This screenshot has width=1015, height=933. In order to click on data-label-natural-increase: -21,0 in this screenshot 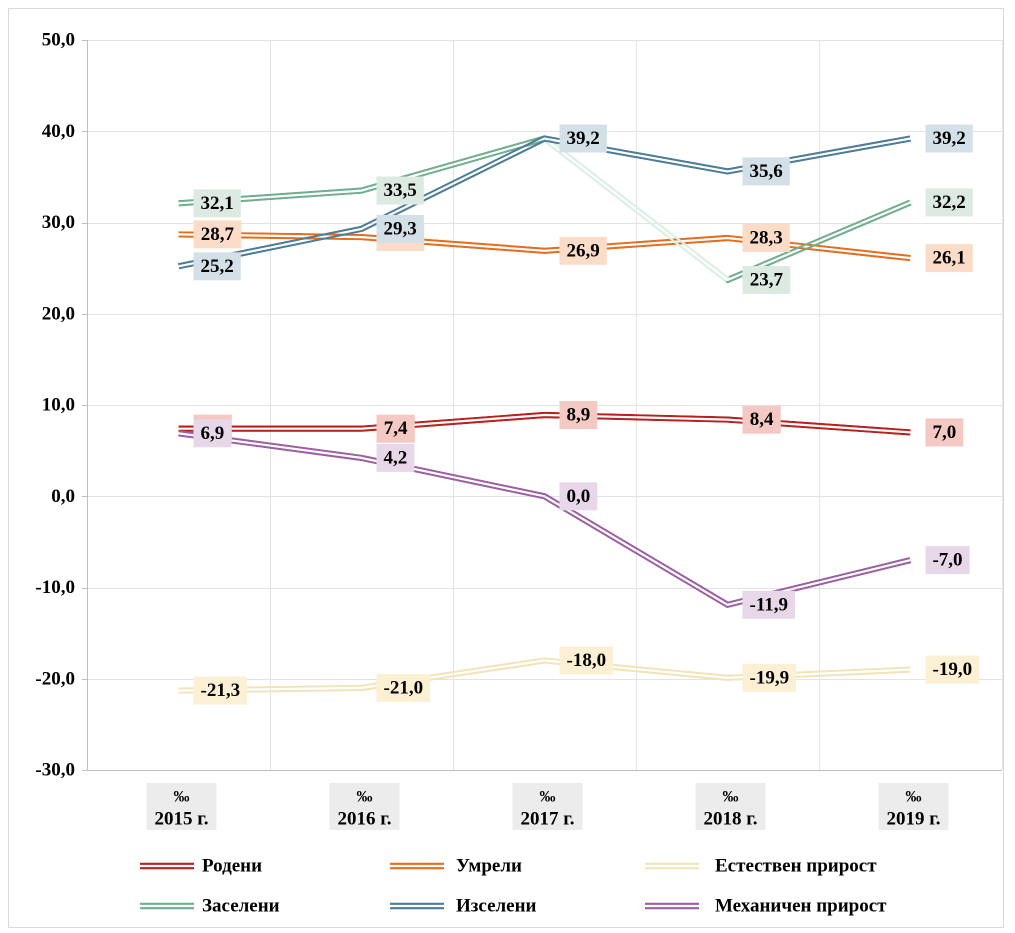, I will do `click(403, 687)`.